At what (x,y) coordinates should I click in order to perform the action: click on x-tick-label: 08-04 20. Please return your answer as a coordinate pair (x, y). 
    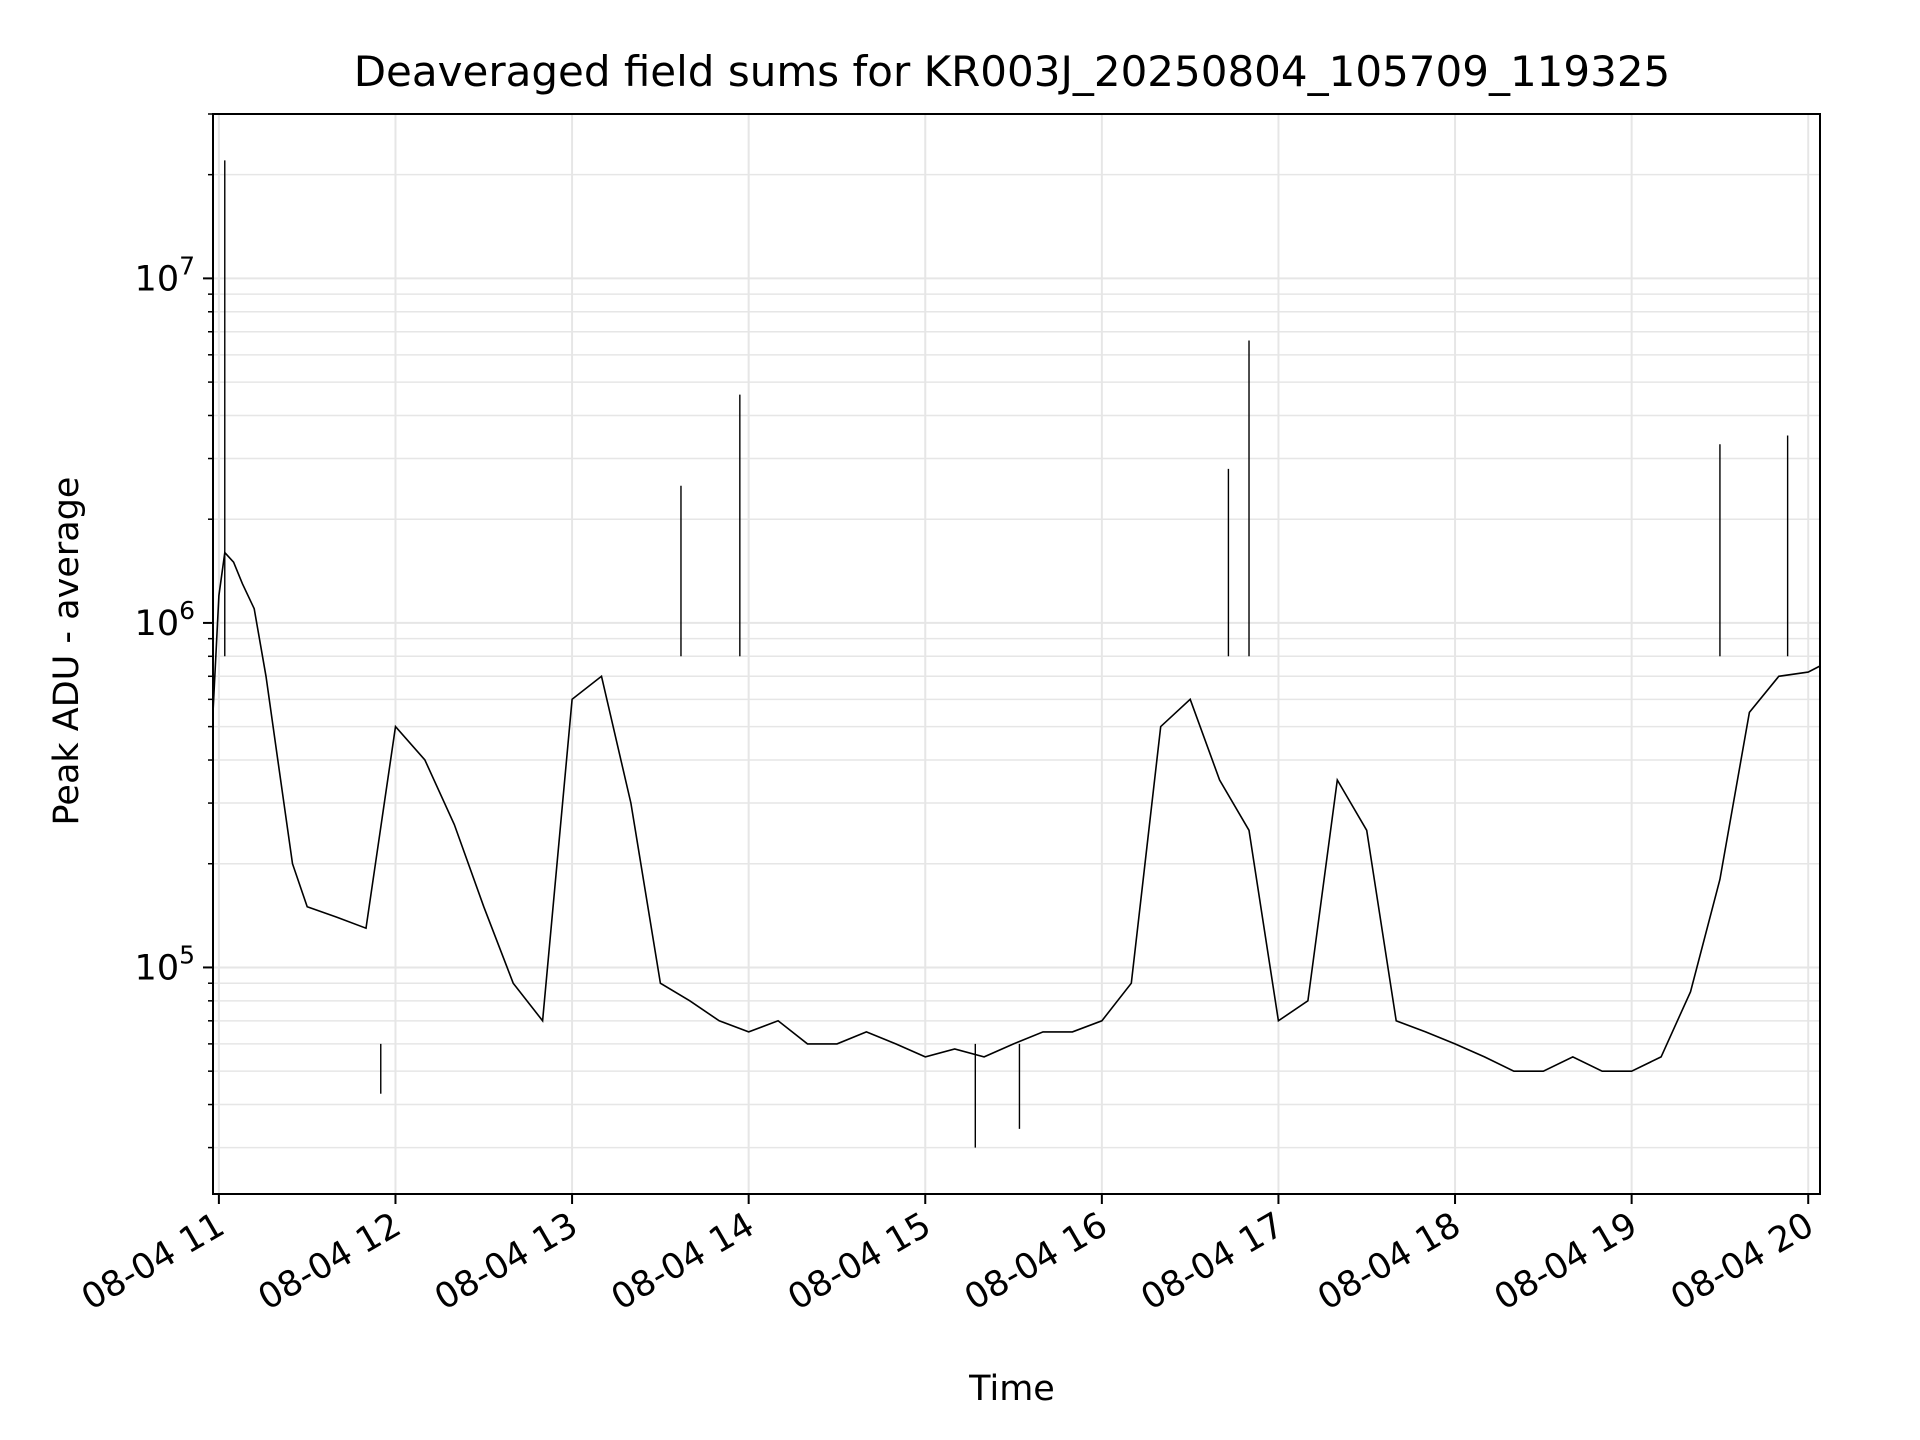
    Looking at the image, I should click on (1742, 1261).